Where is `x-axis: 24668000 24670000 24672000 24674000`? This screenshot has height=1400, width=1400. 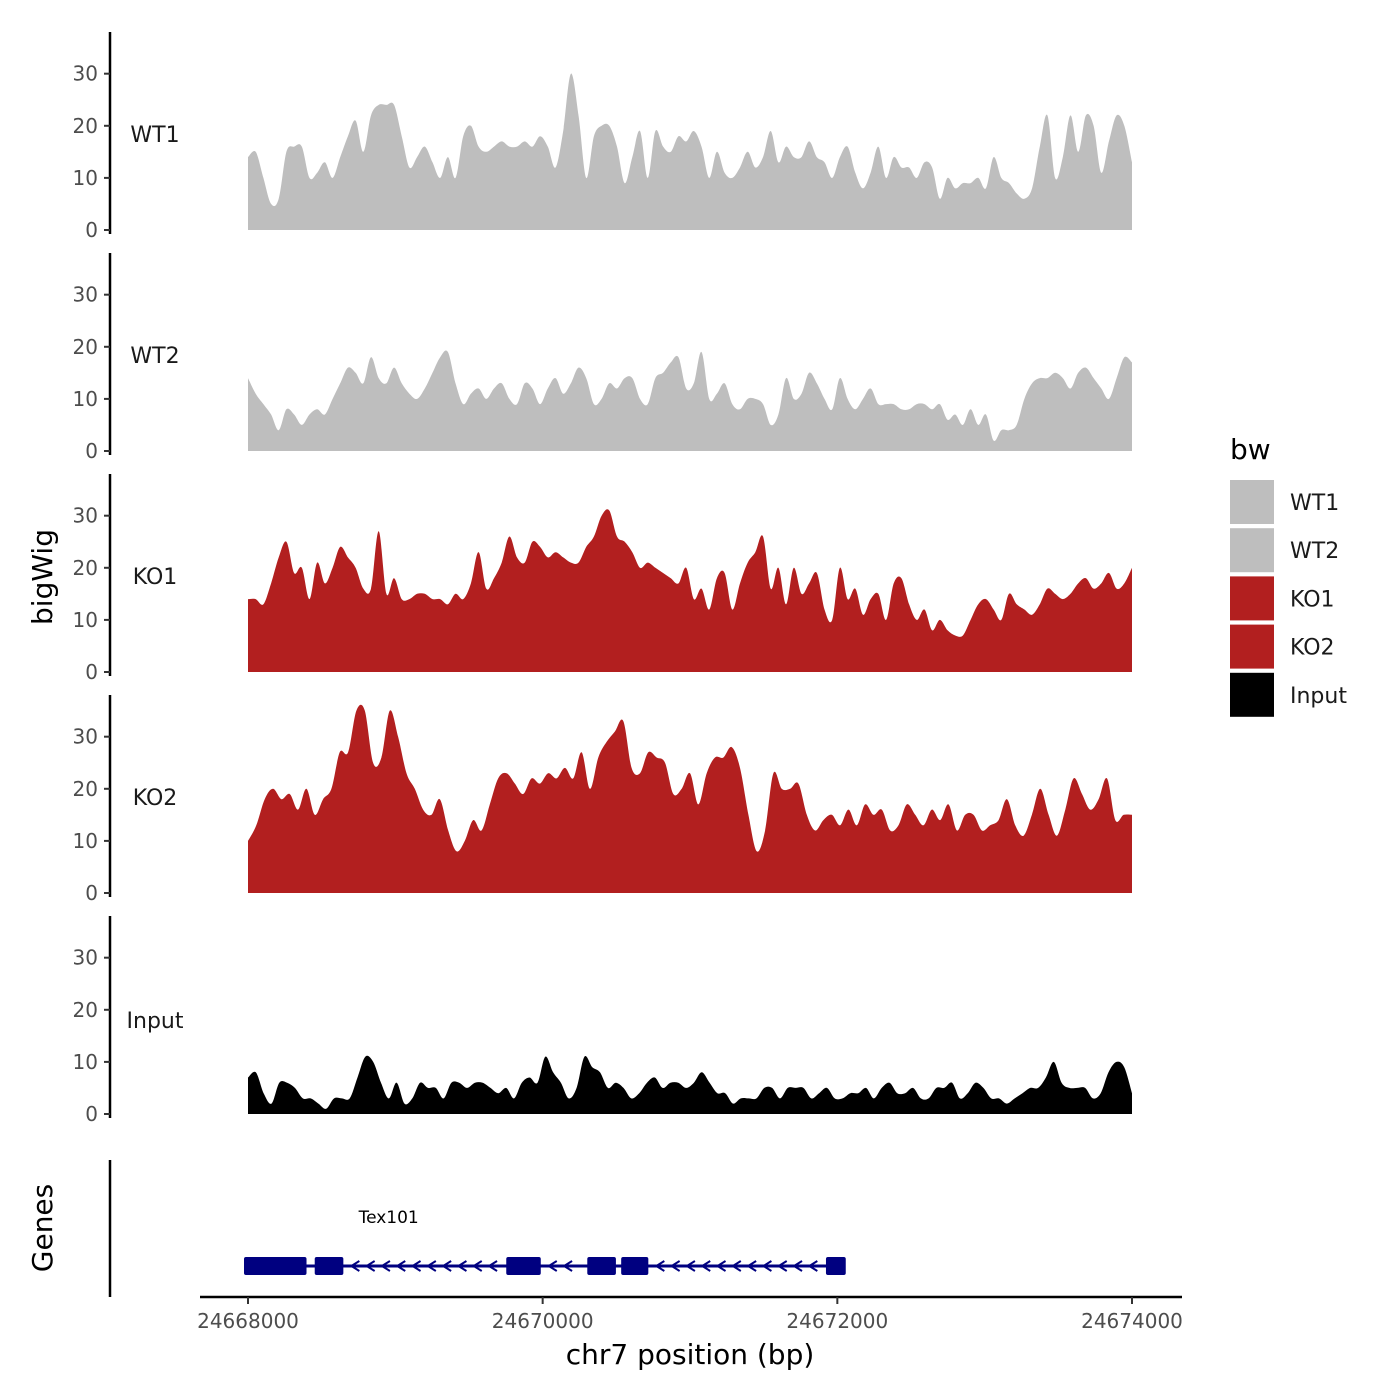
x-axis: 24668000 24670000 24672000 24674000 is located at coordinates (690, 1314).